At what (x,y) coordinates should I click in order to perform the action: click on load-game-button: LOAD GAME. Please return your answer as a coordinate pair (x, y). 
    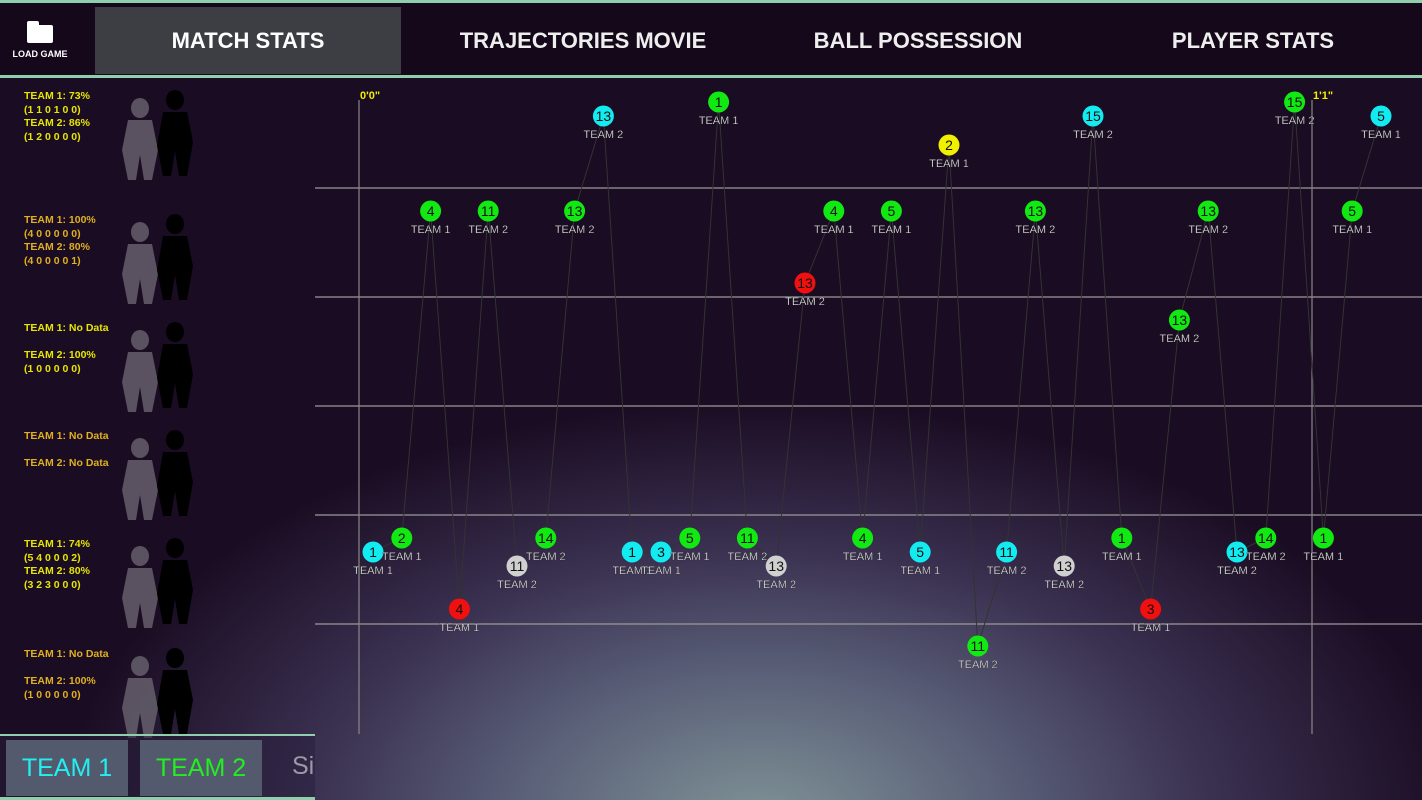
    Looking at the image, I should click on (40, 38).